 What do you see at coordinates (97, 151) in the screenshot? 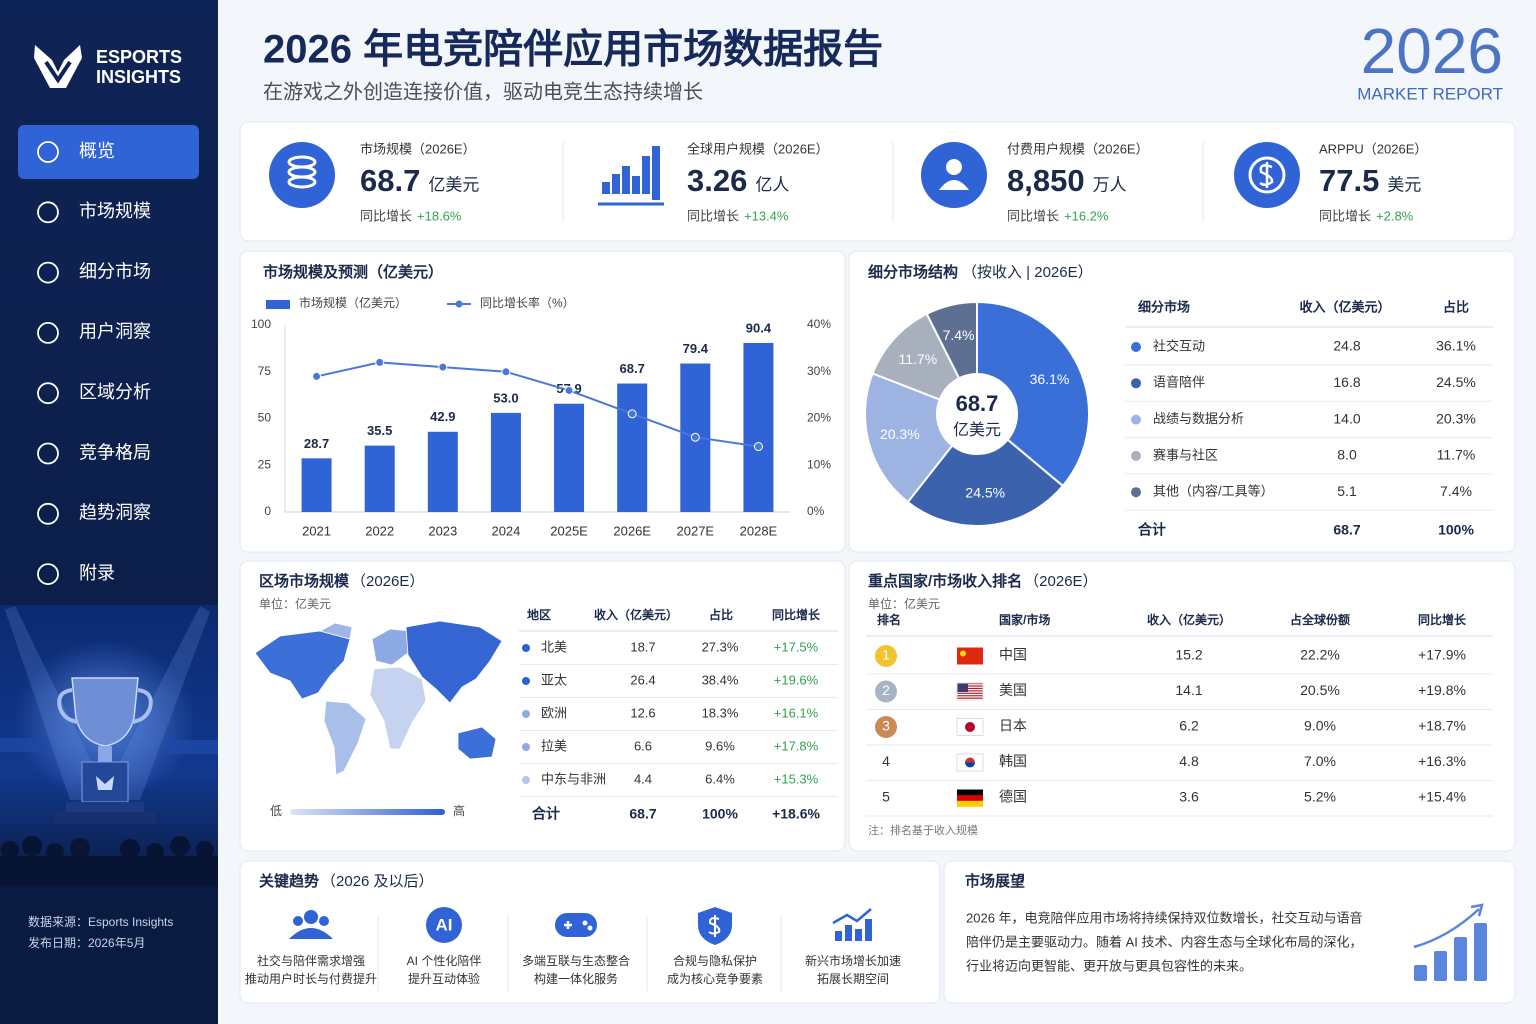
I see `nav-item: 概览` at bounding box center [97, 151].